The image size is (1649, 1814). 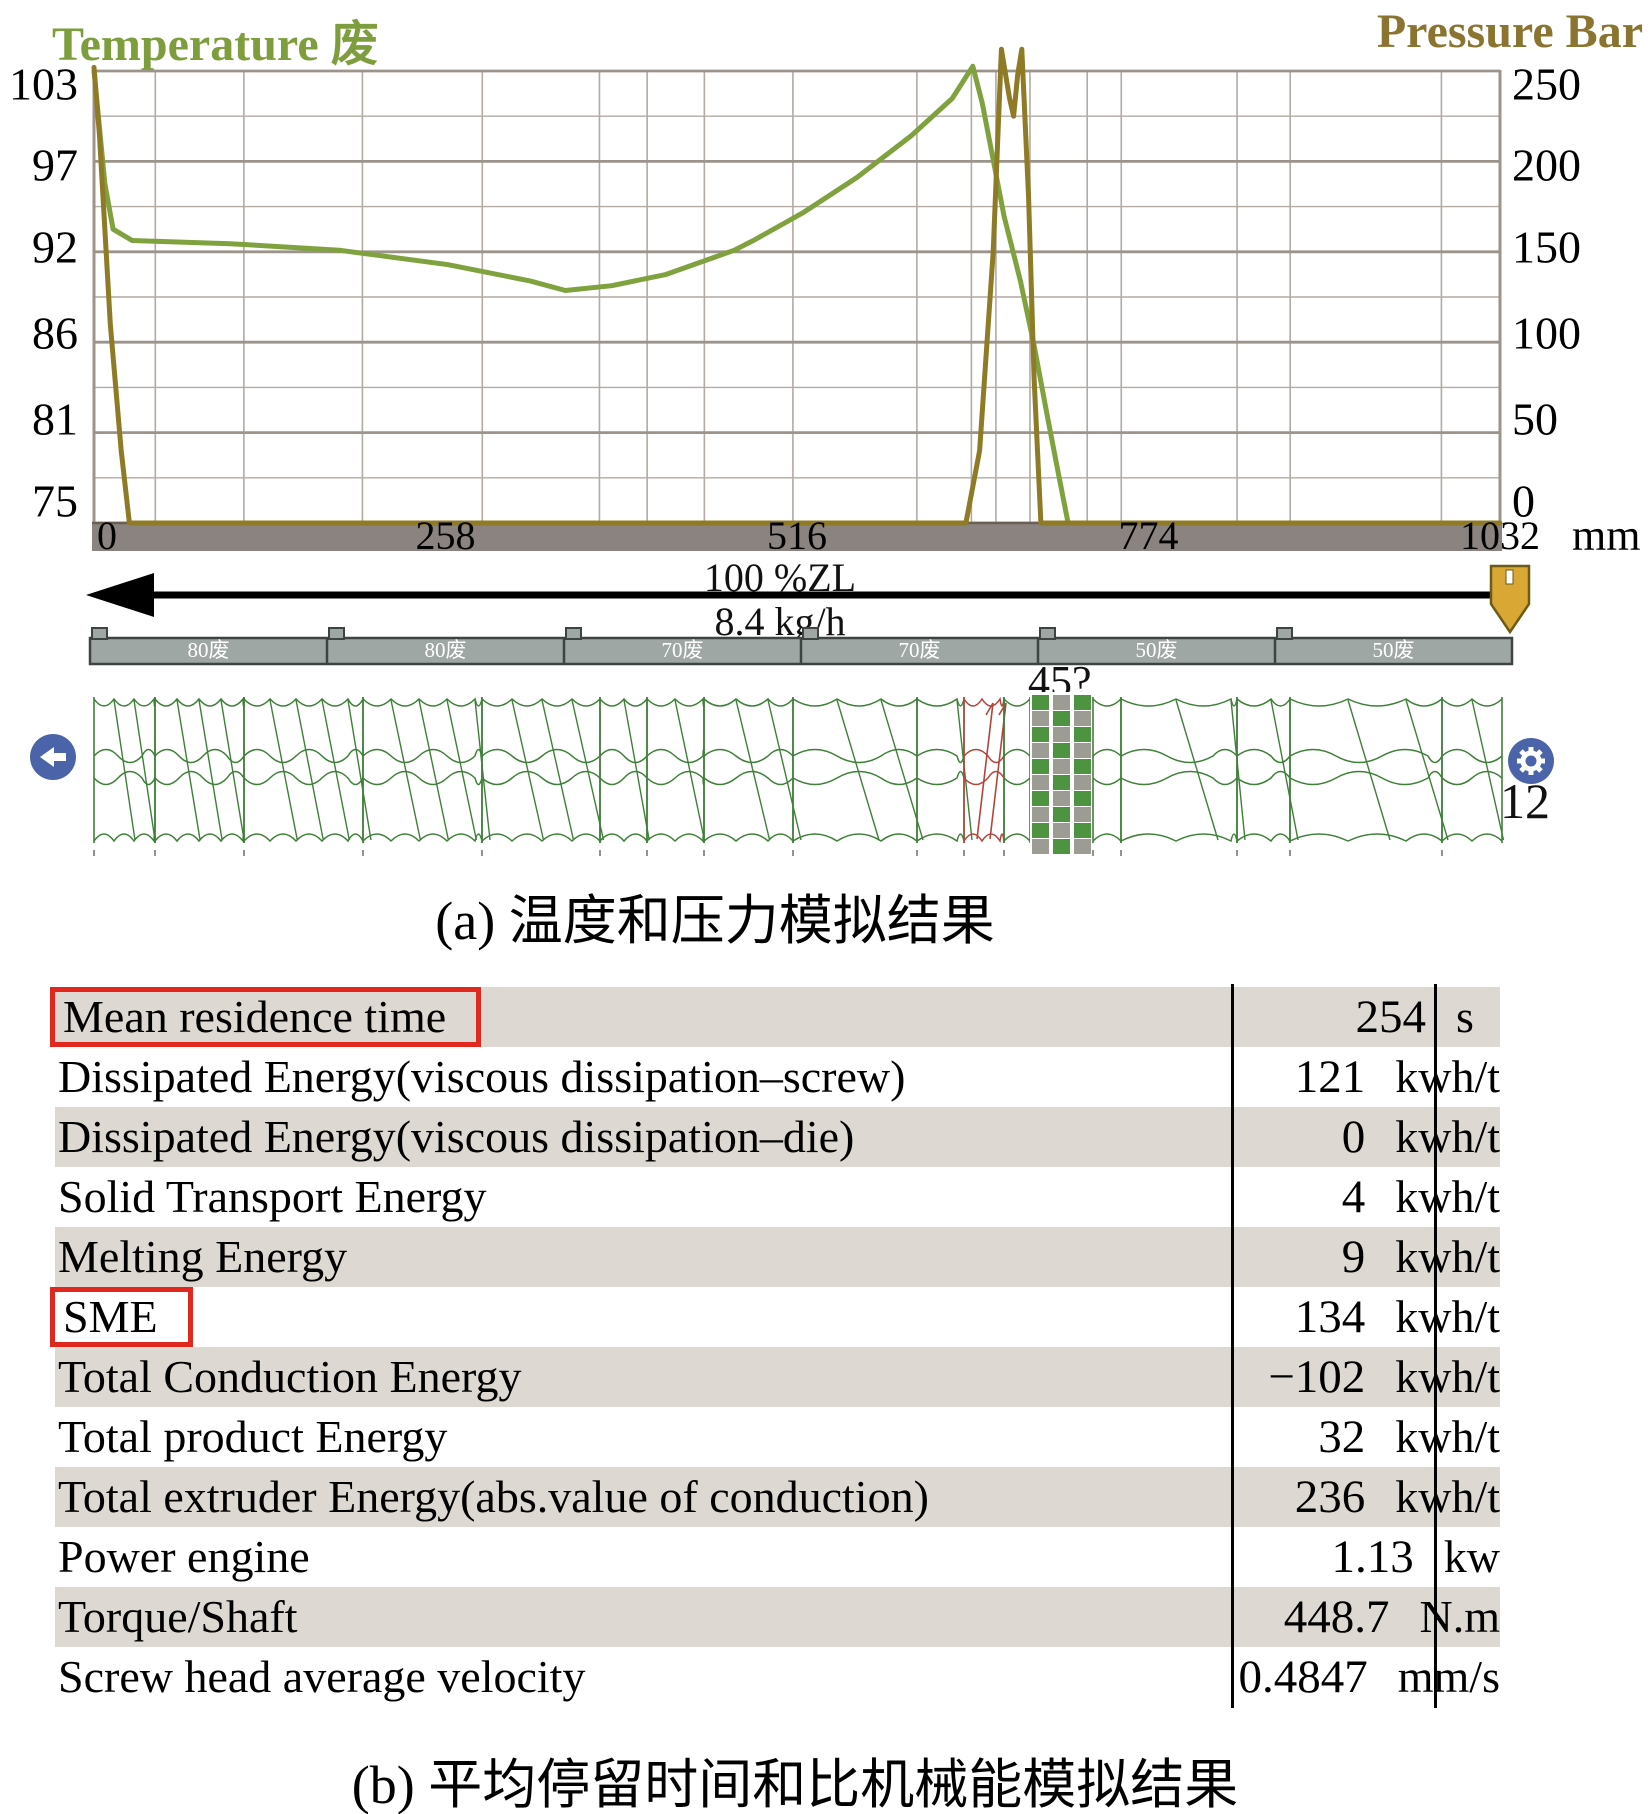 What do you see at coordinates (777, 1257) in the screenshot?
I see `table-row: Melting Energy 9 kwh/t` at bounding box center [777, 1257].